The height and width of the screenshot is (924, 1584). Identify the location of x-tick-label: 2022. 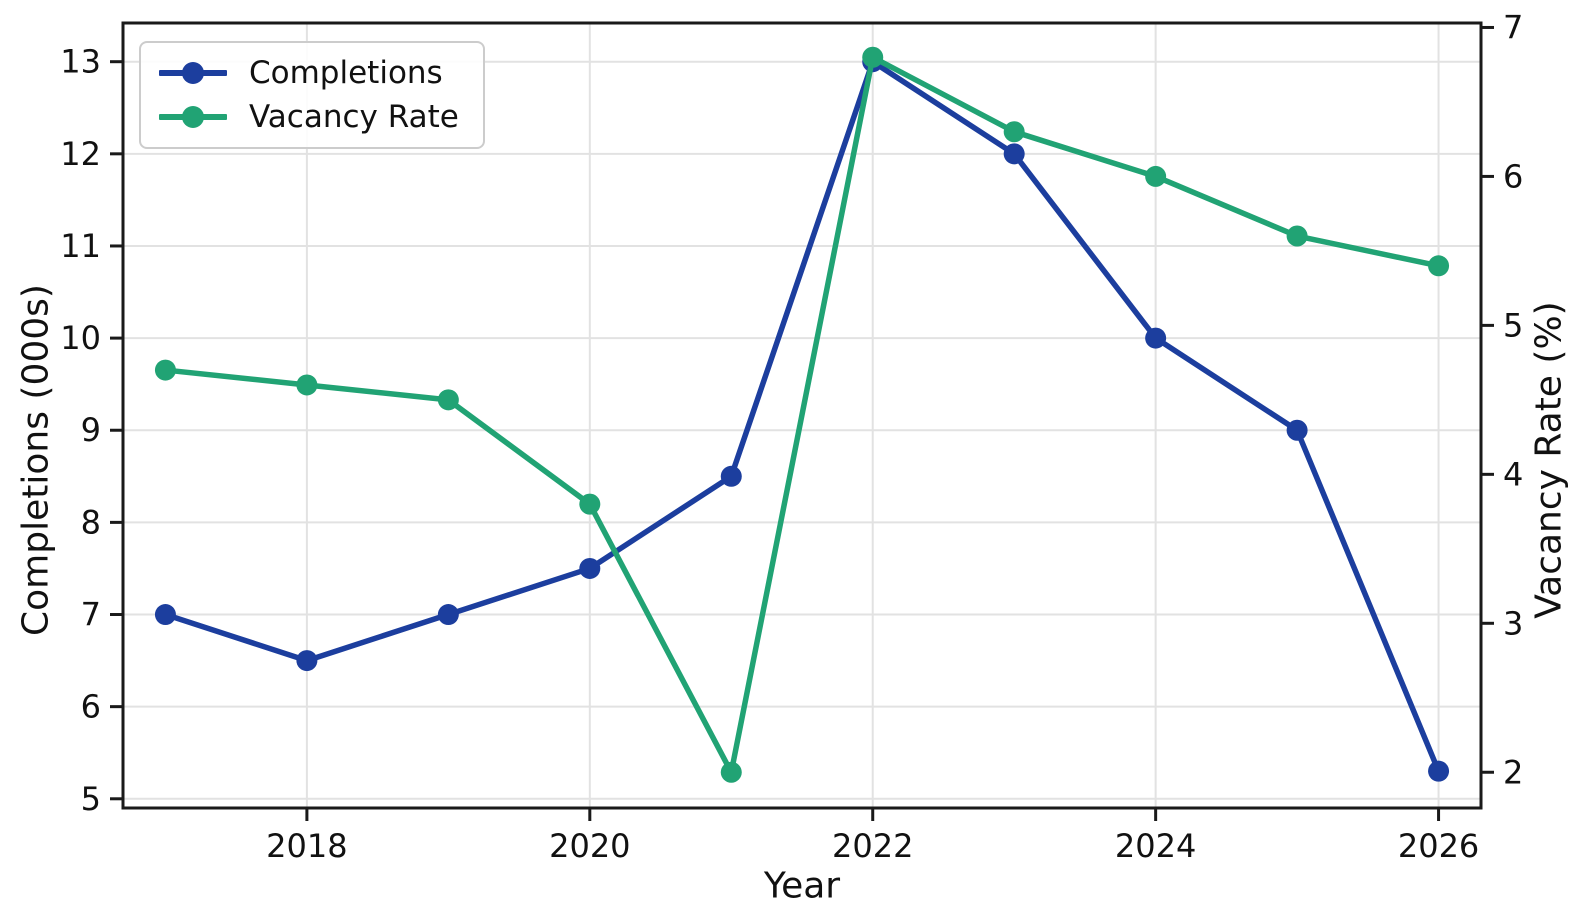
(872, 846).